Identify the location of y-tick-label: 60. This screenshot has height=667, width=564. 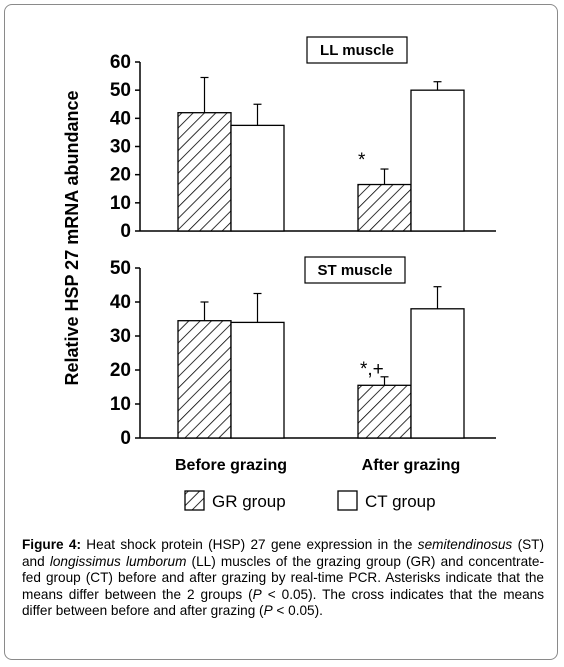
(120, 62).